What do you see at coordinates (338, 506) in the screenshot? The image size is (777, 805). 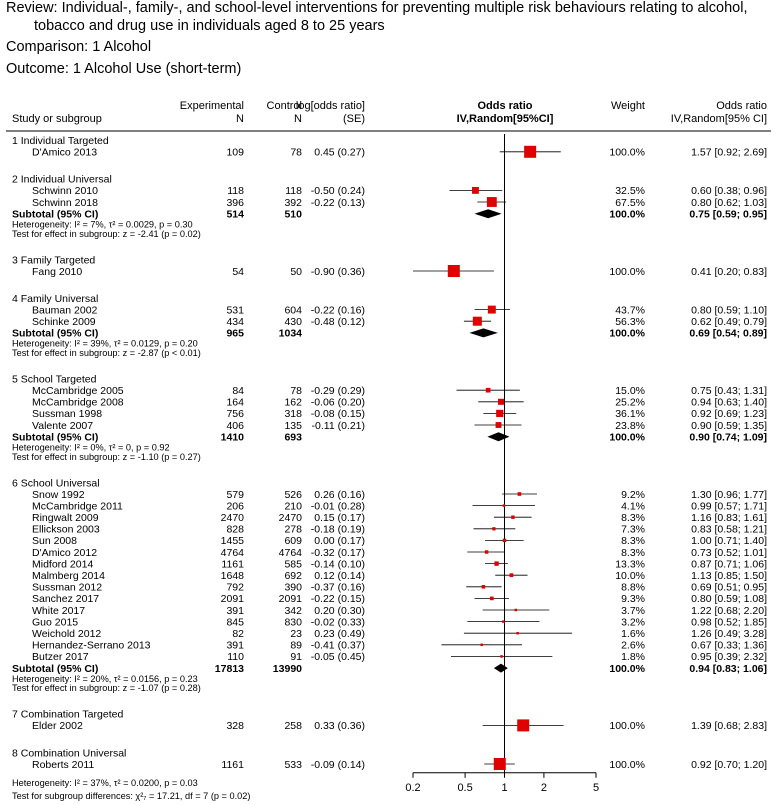 I see `log-odds-ratio: -0.01 (0.28)` at bounding box center [338, 506].